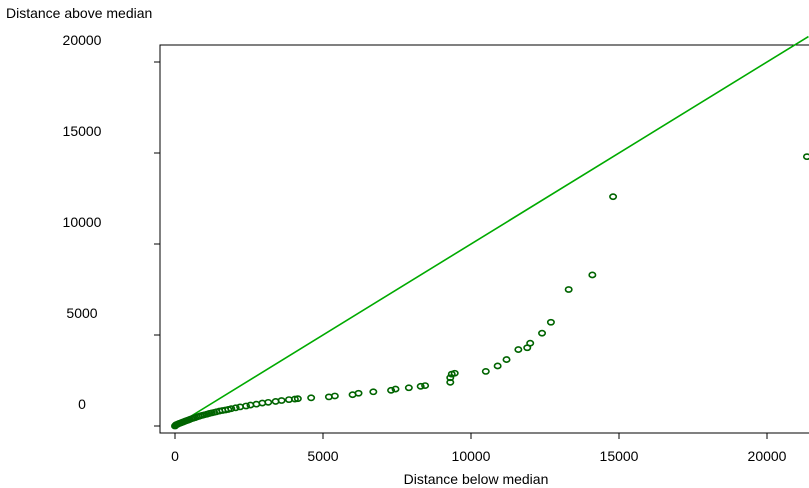 This screenshot has width=809, height=488. I want to click on x-tick-label: 5000, so click(322, 456).